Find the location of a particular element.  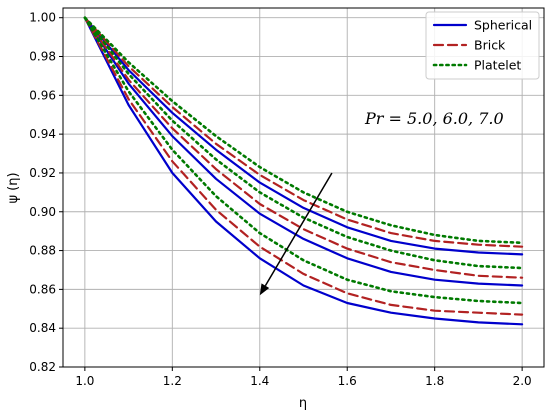

legend-label-brick: Brick is located at coordinates (490, 45).